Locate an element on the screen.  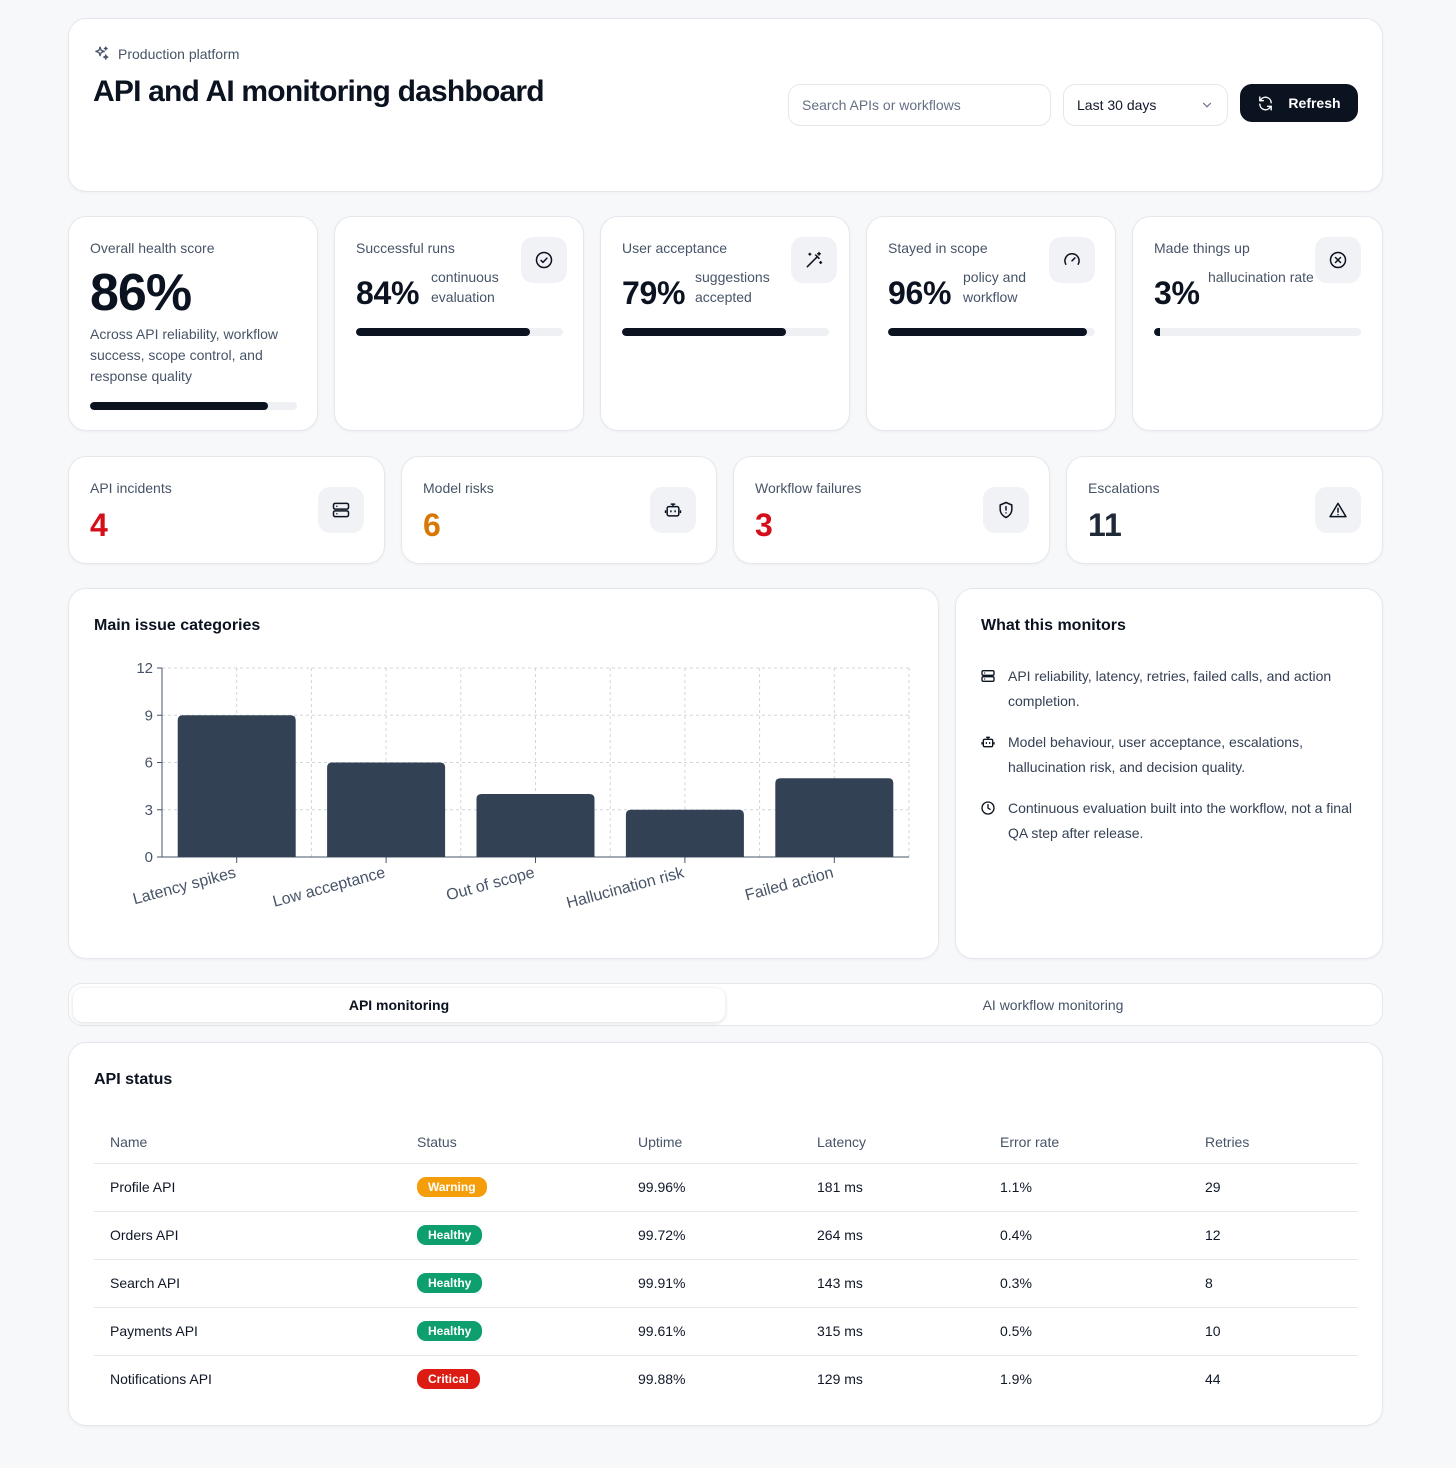
warning-triangle-icon is located at coordinates (1338, 510).